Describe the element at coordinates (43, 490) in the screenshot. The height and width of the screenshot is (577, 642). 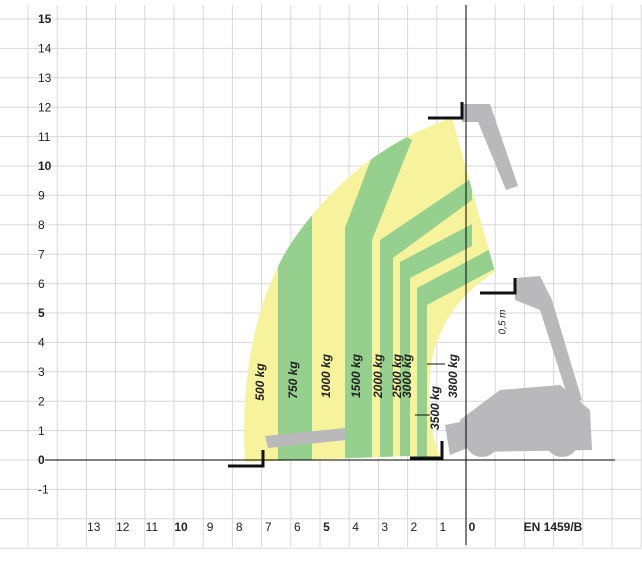
I see `y-tick-label: -1` at that location.